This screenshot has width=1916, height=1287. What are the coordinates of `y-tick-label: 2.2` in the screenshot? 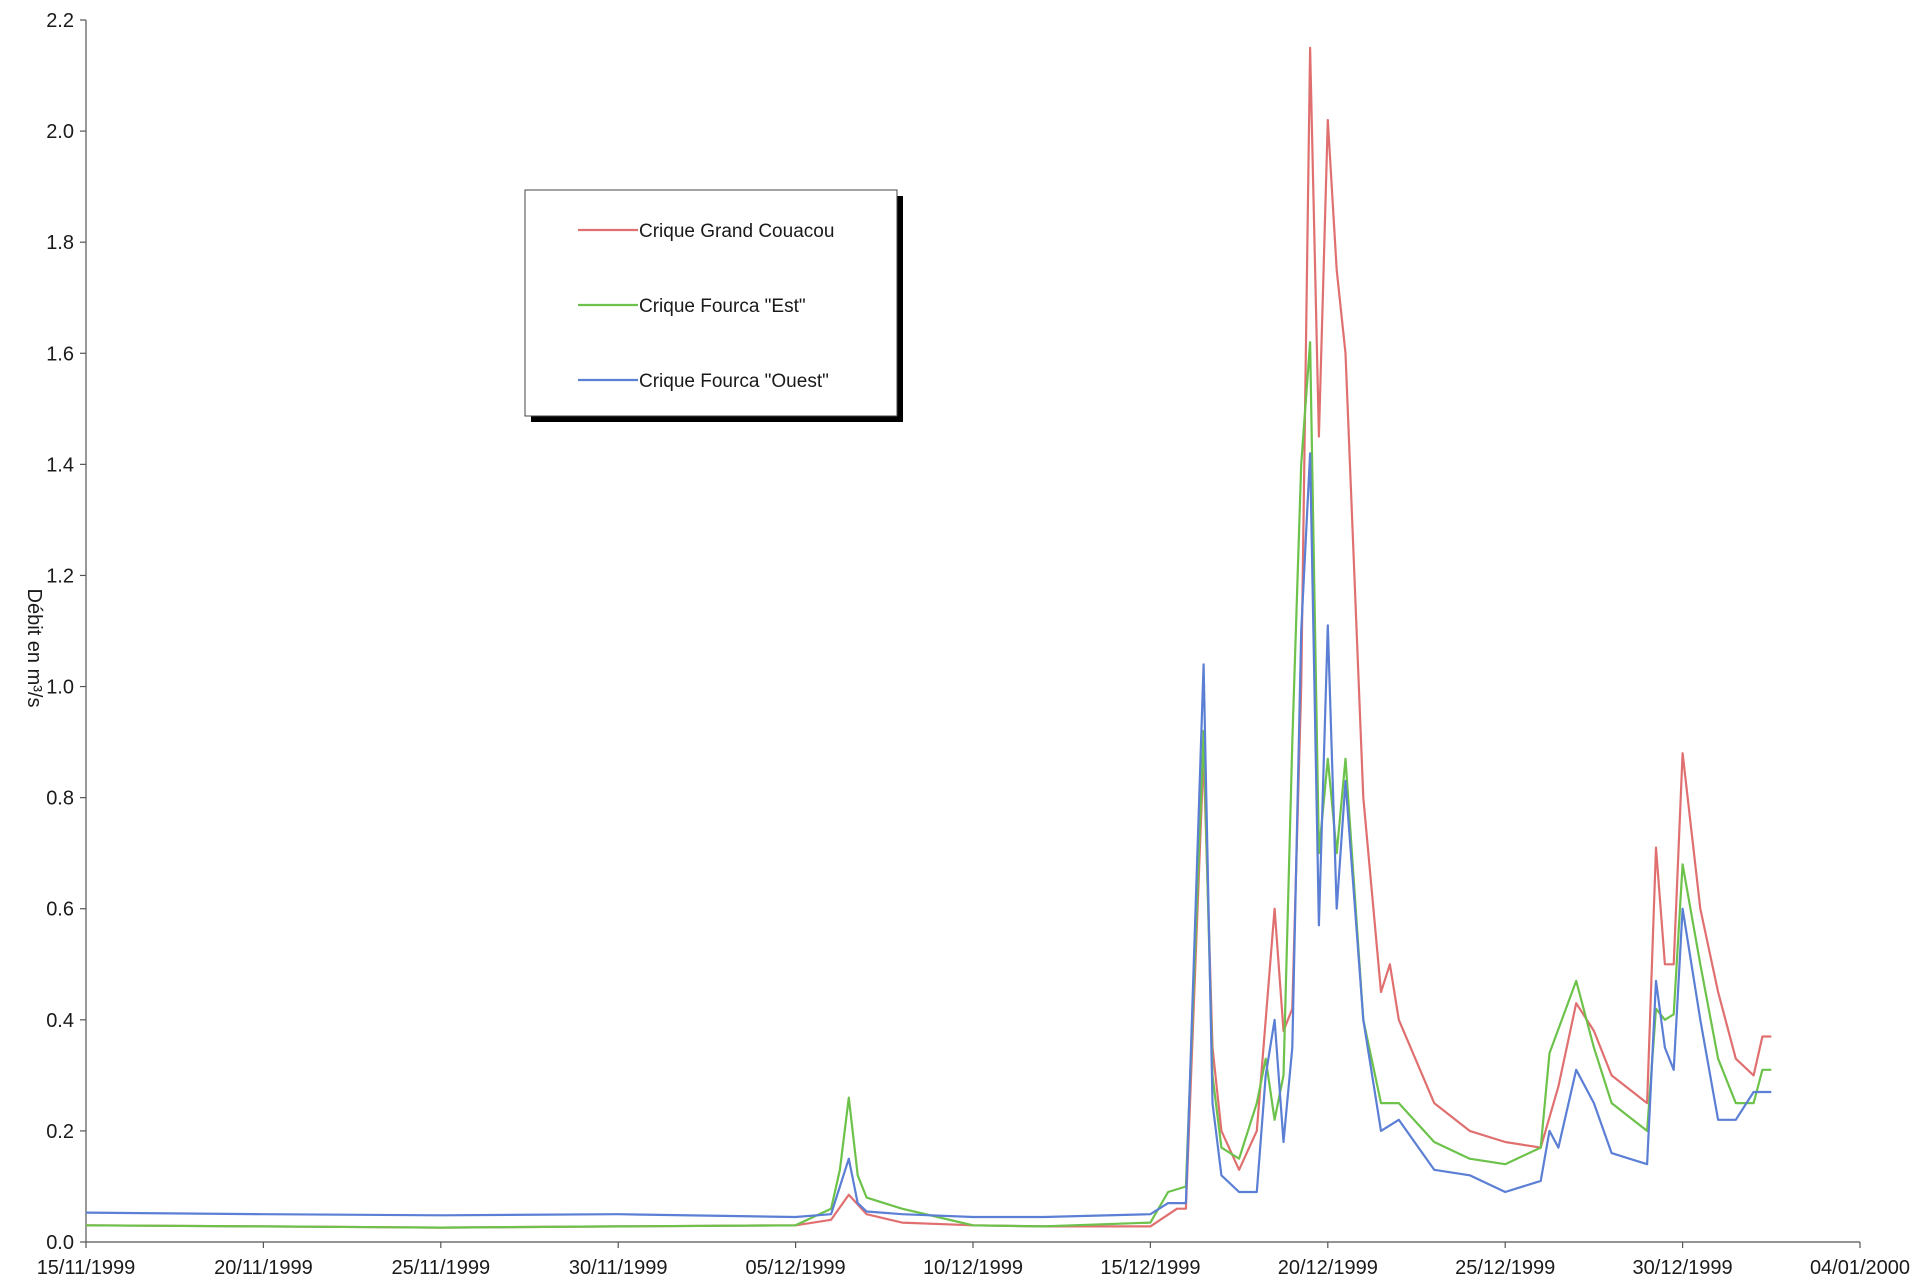 It's located at (60, 21).